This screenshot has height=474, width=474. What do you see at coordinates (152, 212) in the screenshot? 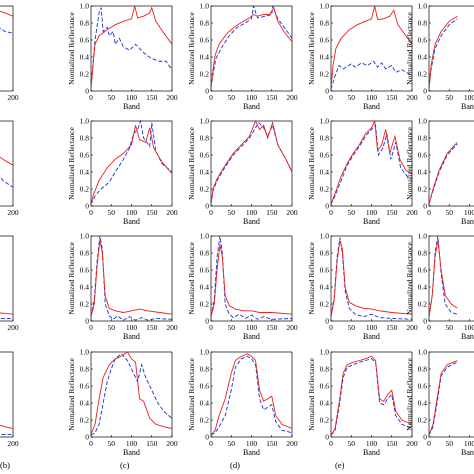
I see `x-tick-label: 150` at bounding box center [152, 212].